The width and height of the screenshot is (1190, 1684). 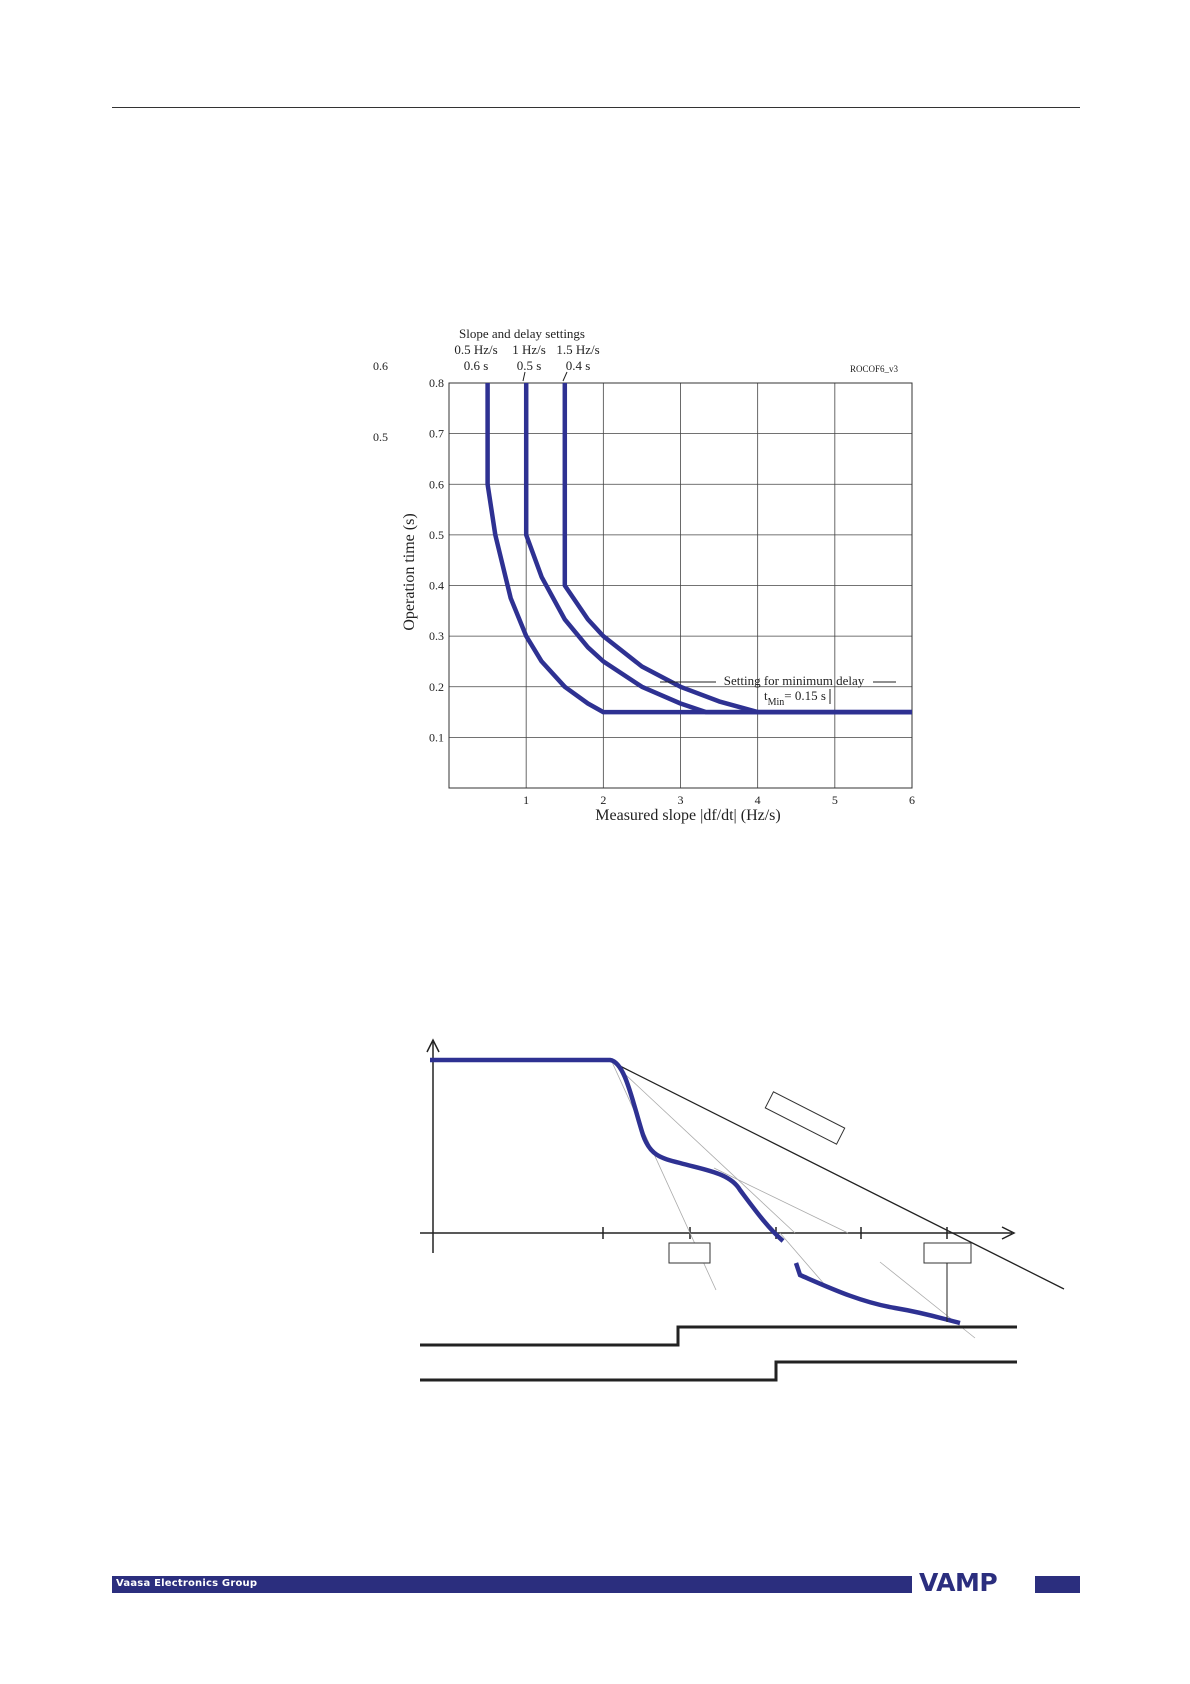 What do you see at coordinates (718, 1336) in the screenshot?
I see `start-signal` at bounding box center [718, 1336].